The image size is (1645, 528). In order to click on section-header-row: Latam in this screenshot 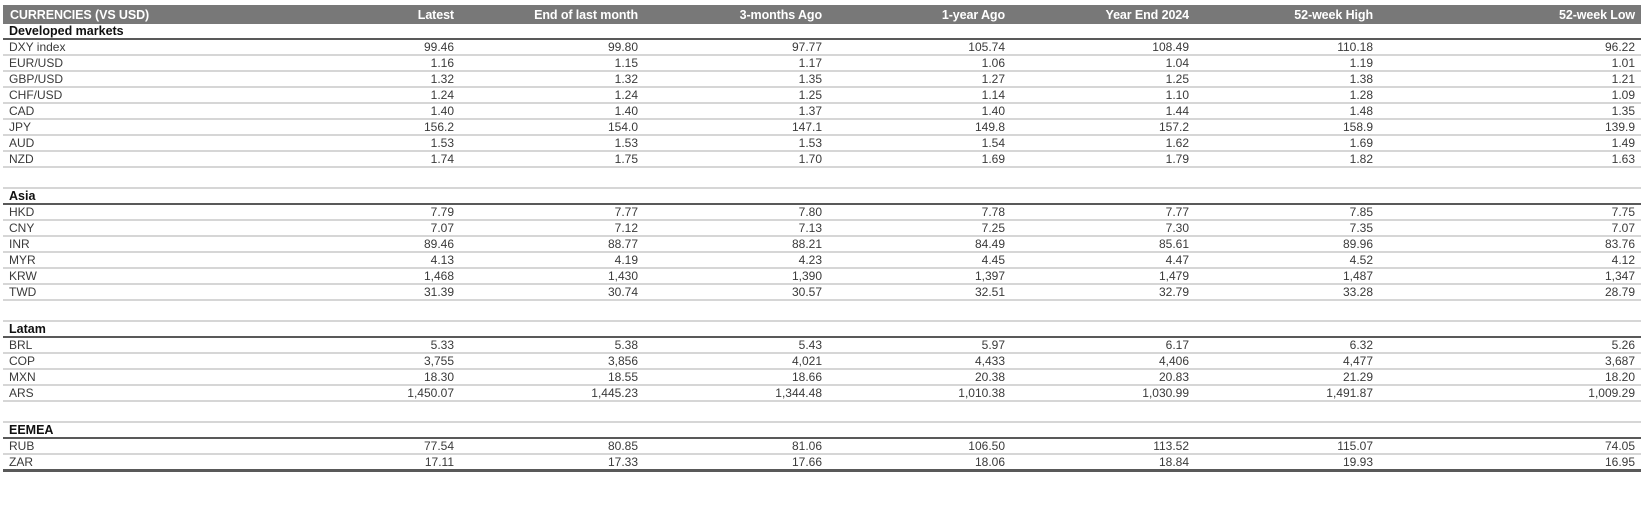, I will do `click(822, 329)`.